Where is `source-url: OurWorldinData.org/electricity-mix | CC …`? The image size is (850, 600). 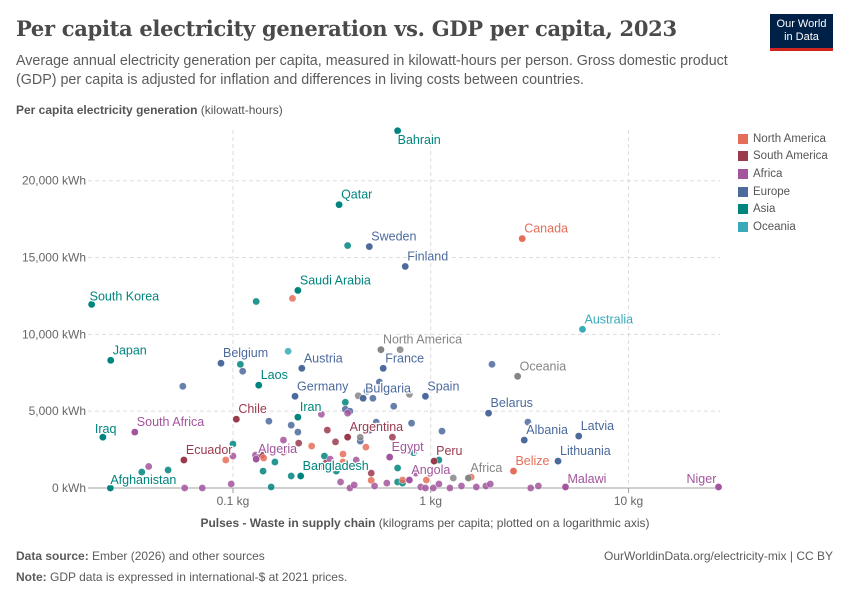
source-url: OurWorldinData.org/electricity-mix | CC … is located at coordinates (718, 556).